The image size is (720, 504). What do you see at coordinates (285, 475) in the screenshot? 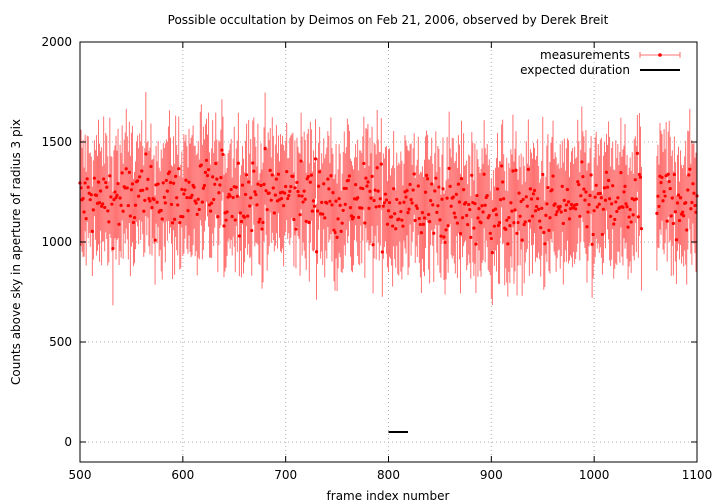
I see `x-tick-label: 700` at bounding box center [285, 475].